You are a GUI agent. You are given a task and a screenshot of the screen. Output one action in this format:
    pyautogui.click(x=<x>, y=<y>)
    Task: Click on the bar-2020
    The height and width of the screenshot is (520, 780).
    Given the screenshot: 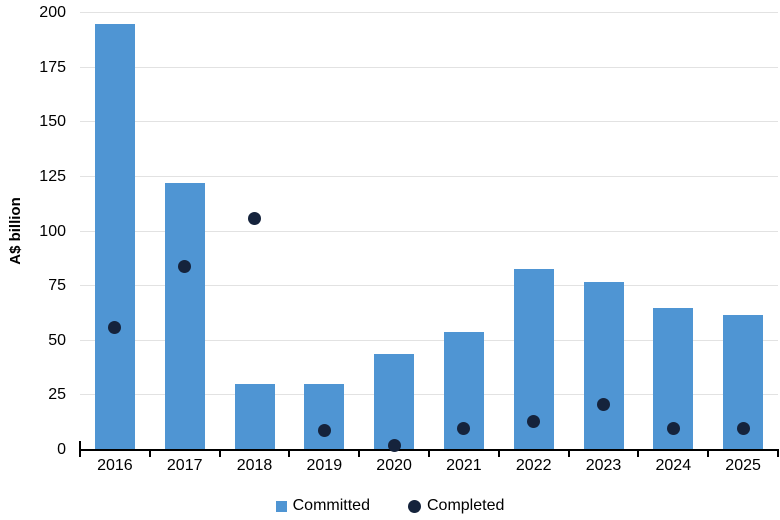 What is the action you would take?
    pyautogui.click(x=394, y=401)
    